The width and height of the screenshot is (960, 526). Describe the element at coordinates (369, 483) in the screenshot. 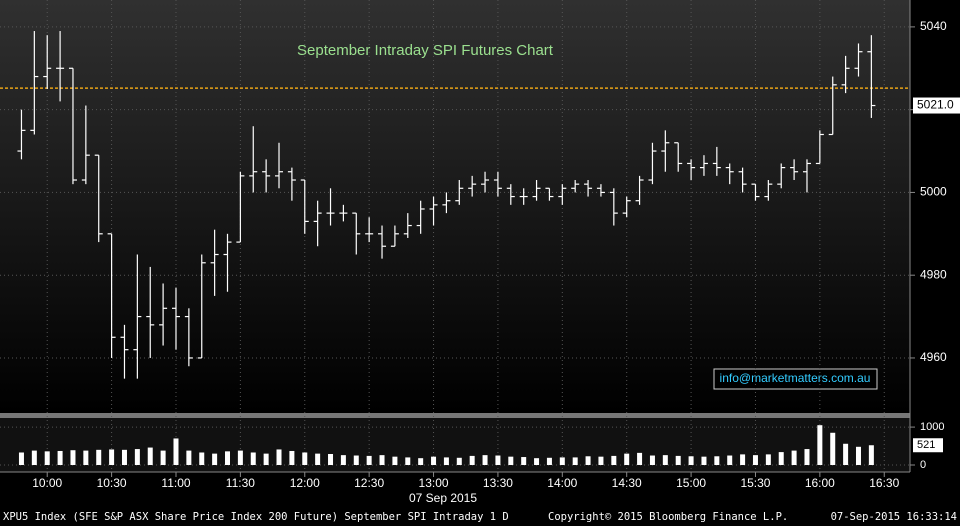

I see `x-tick-label: 12:30` at that location.